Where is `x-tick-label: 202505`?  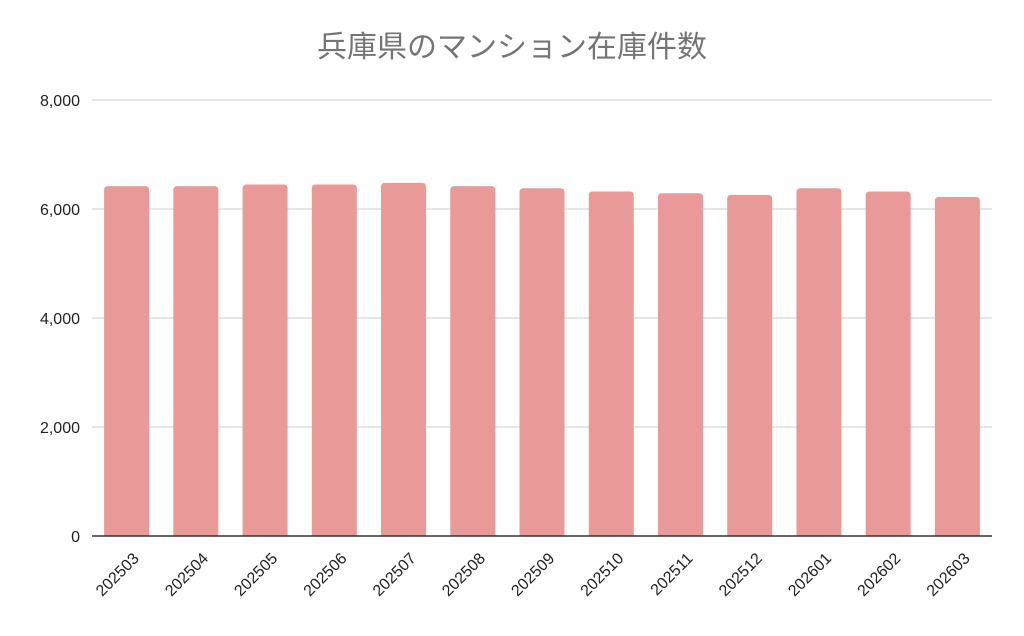 x-tick-label: 202505 is located at coordinates (256, 575).